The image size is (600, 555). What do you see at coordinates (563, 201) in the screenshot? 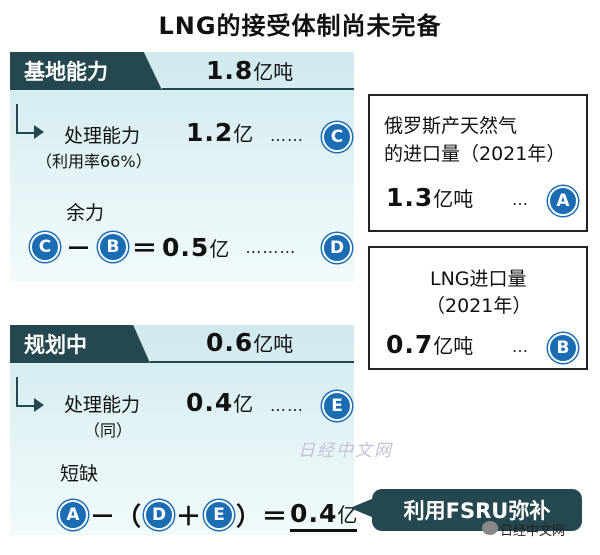
I see `marker-a-circle: A` at bounding box center [563, 201].